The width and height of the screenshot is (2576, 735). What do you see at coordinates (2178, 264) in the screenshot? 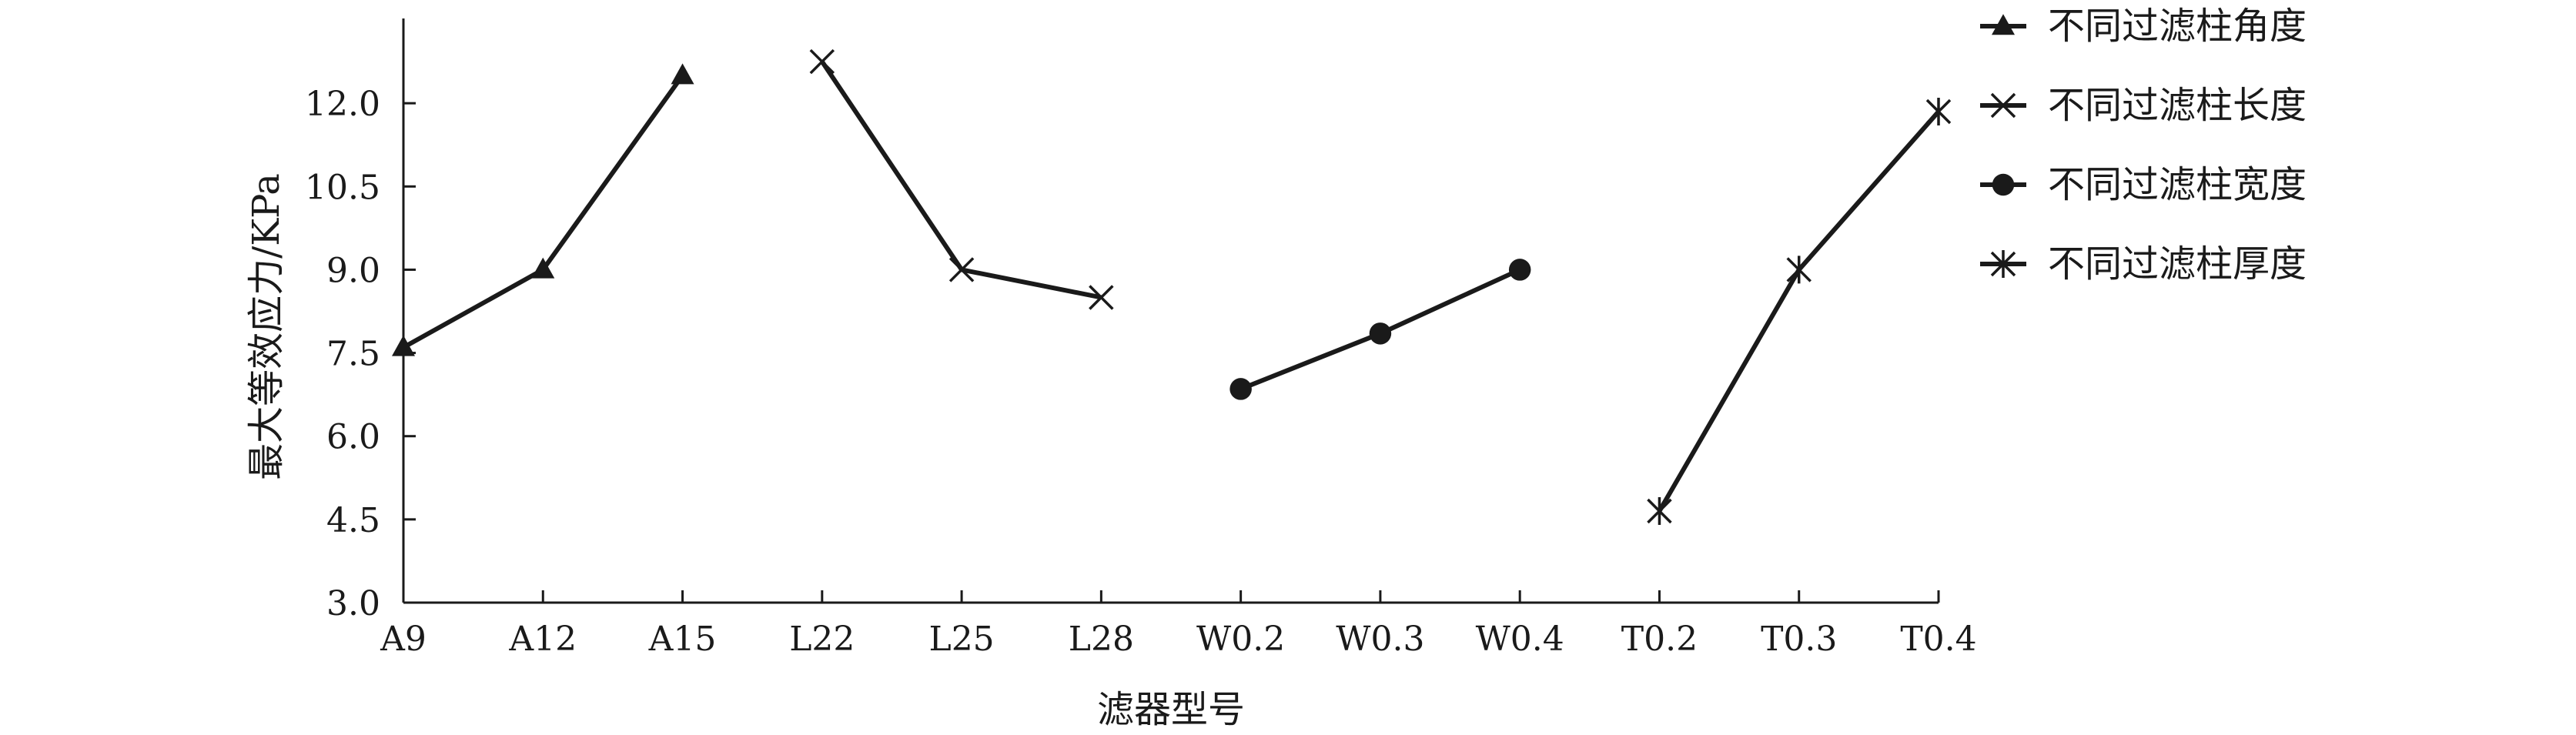
I see `legend-label: 不同过滤柱厚度` at bounding box center [2178, 264].